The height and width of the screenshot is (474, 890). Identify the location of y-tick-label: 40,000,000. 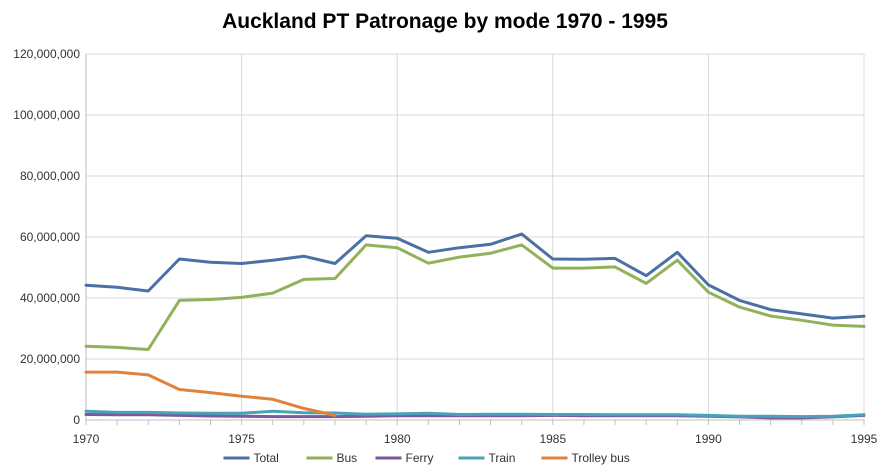
(50, 298).